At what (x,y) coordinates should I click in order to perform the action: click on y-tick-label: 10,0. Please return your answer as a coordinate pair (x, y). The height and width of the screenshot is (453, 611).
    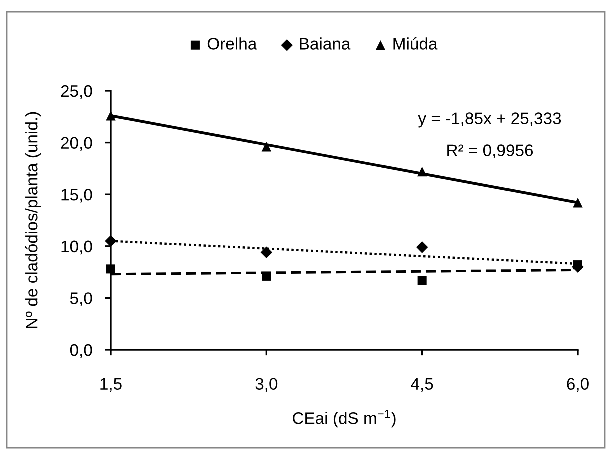
    Looking at the image, I should click on (77, 247).